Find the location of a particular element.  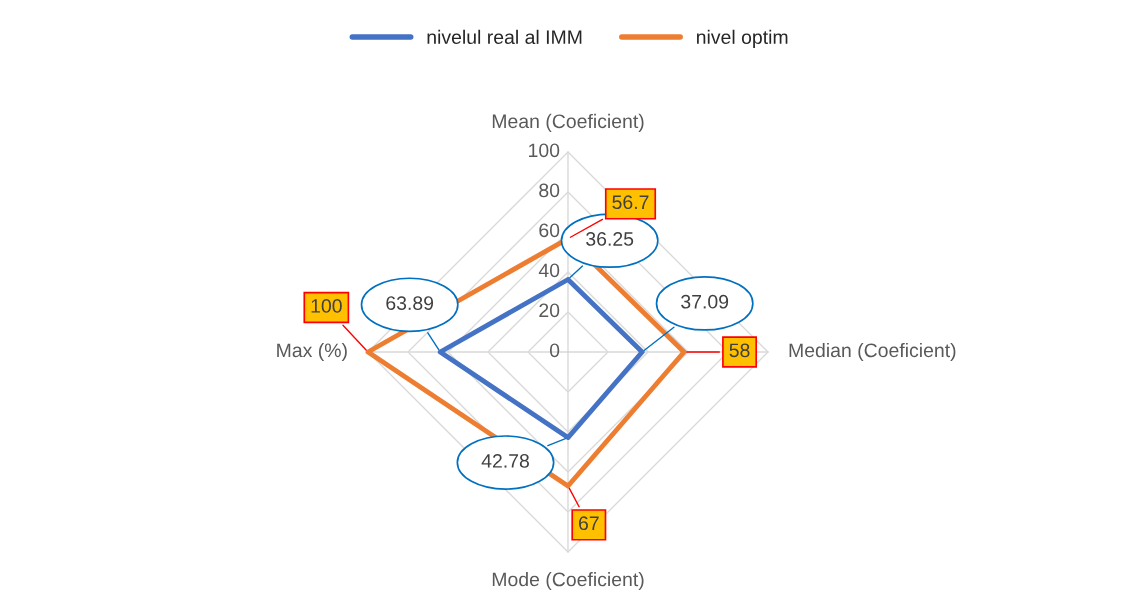

data-label: 36.25 is located at coordinates (610, 239).